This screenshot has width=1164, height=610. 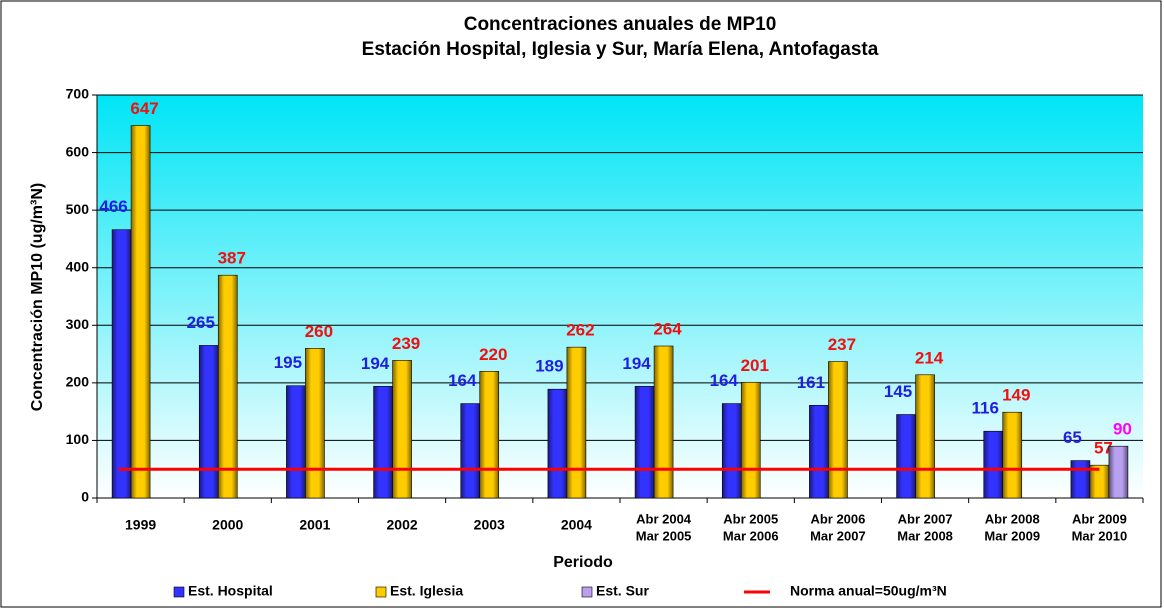 What do you see at coordinates (78, 266) in the screenshot?
I see `y-tick-label: 400` at bounding box center [78, 266].